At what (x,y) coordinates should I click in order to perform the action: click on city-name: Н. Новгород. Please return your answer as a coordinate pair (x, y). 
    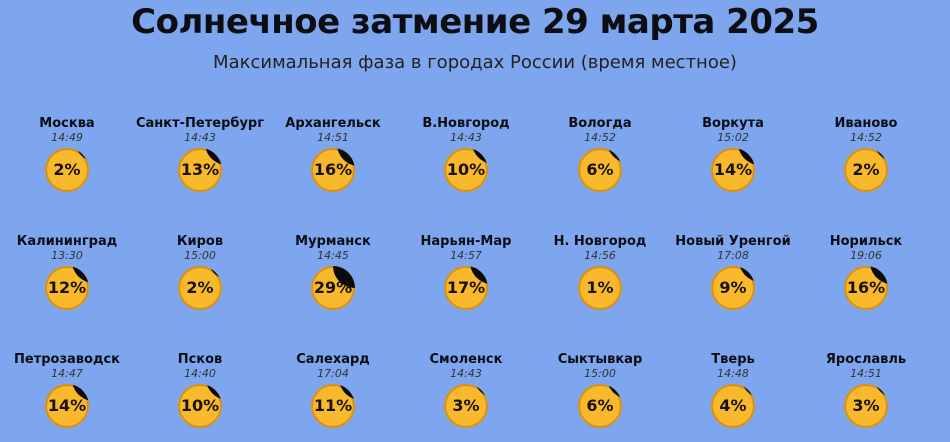
    Looking at the image, I should click on (600, 241).